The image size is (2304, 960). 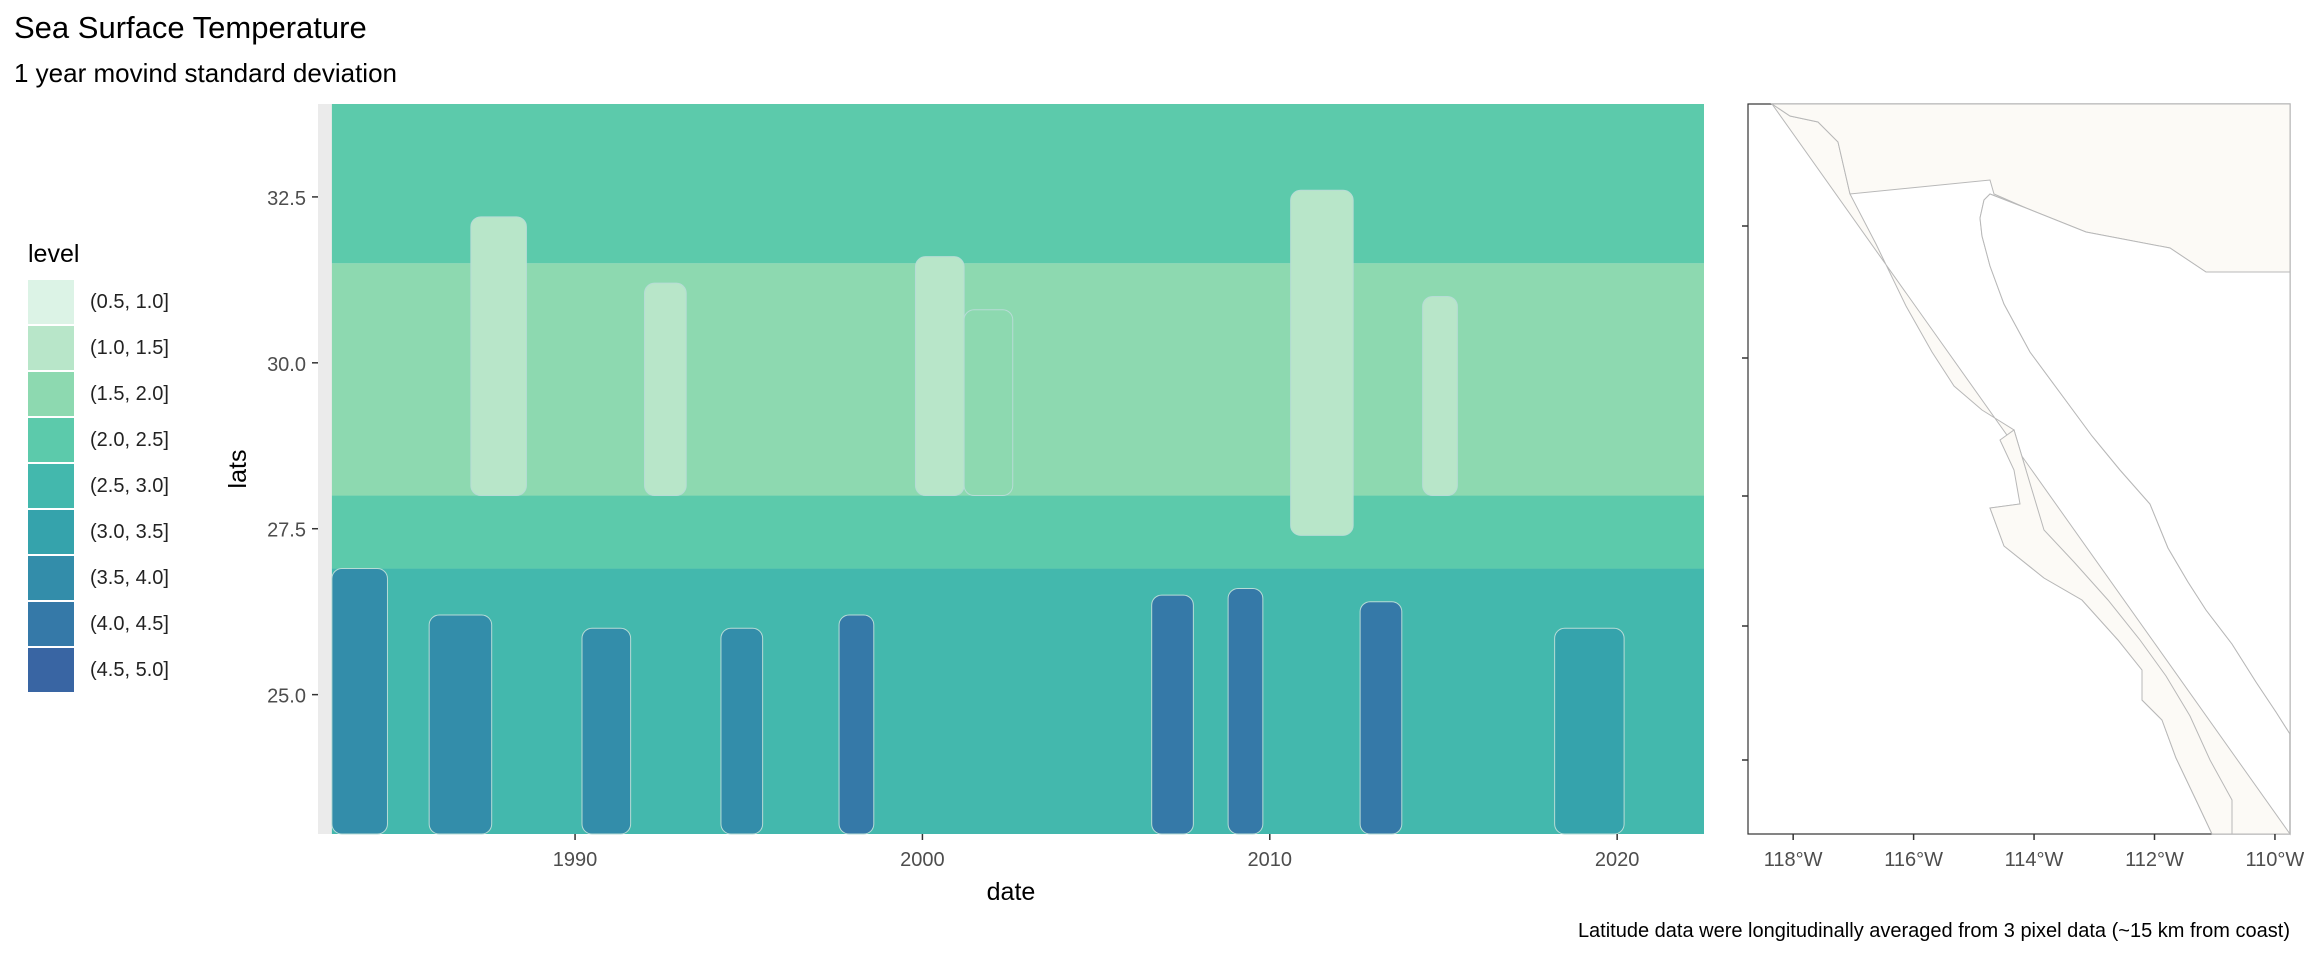 What do you see at coordinates (1793, 860) in the screenshot?
I see `map-x-tick-label: 118°W` at bounding box center [1793, 860].